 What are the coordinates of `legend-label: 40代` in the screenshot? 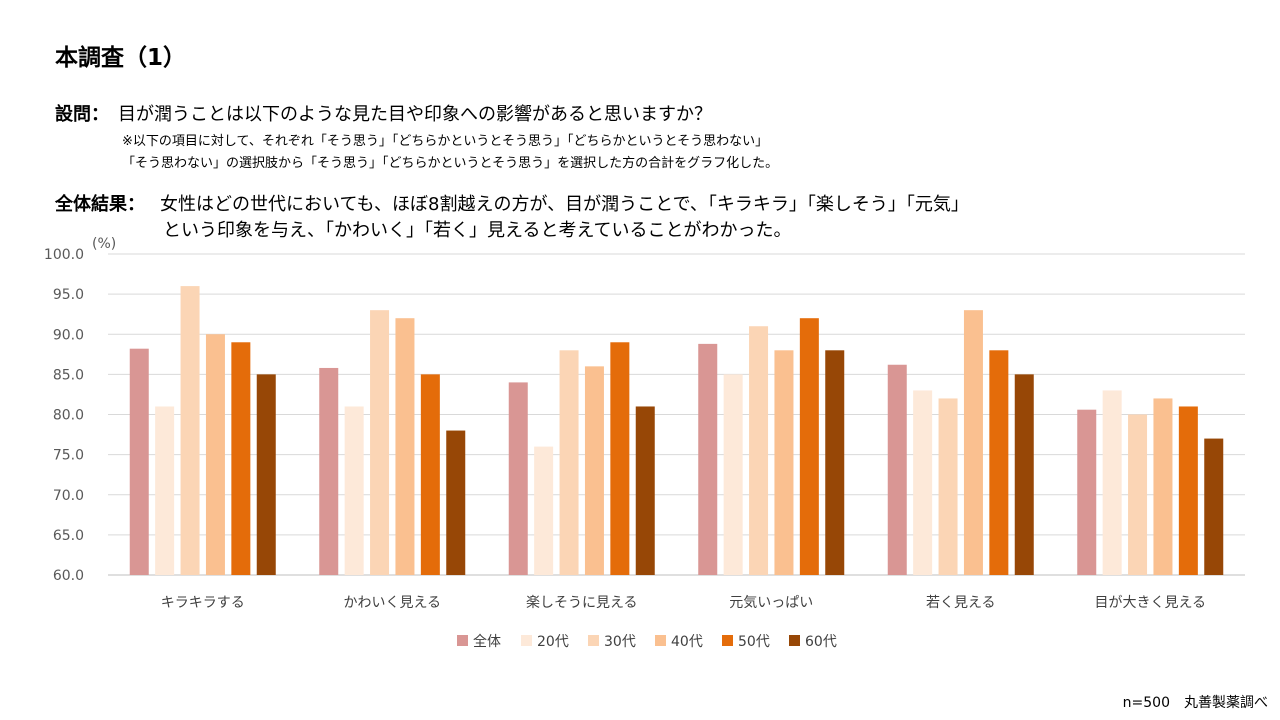 It's located at (687, 642).